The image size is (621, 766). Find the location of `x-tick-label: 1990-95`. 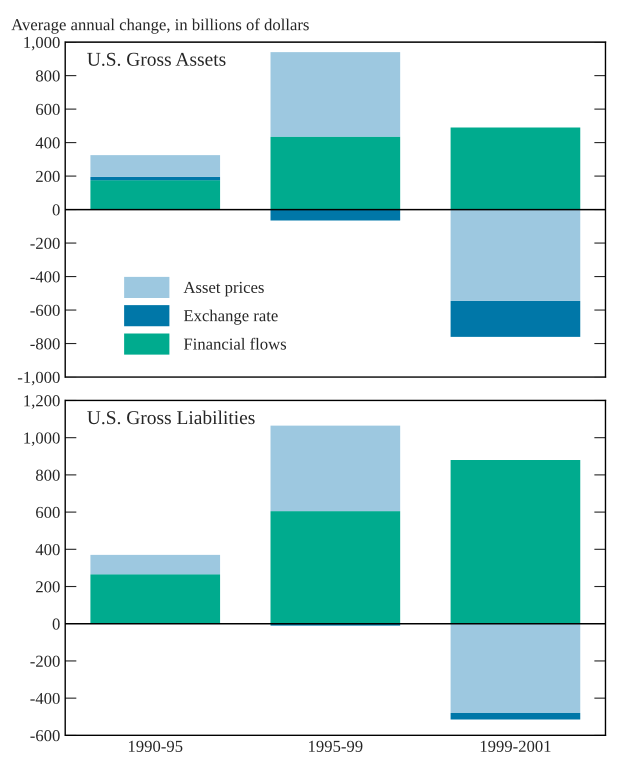

x-tick-label: 1990-95 is located at coordinates (155, 746).